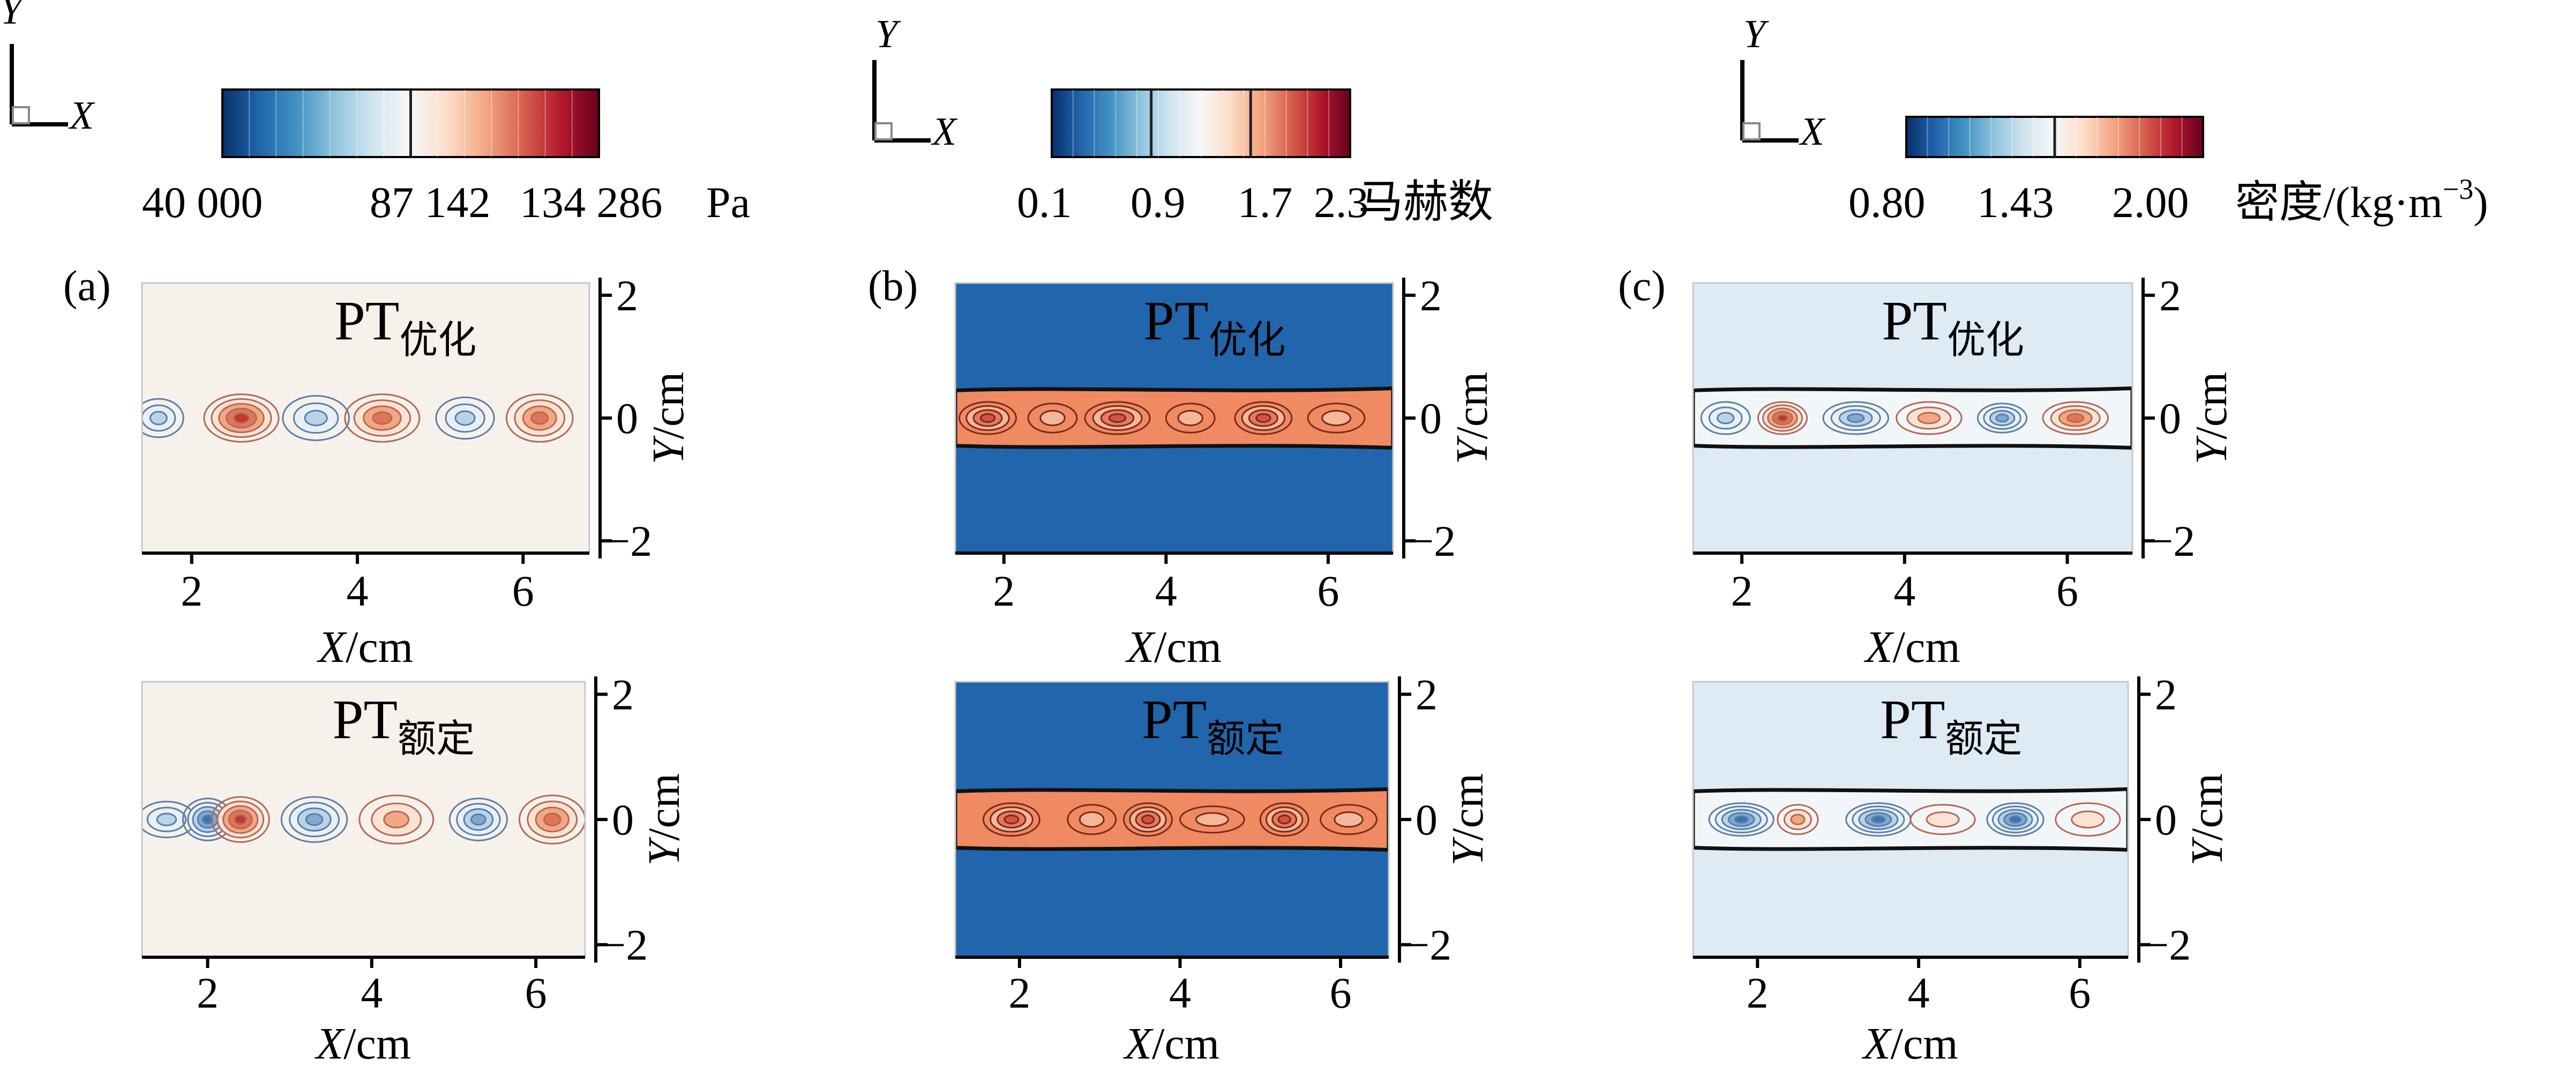  Describe the element at coordinates (1642, 286) in the screenshot. I see `panel-label: (c)` at that location.